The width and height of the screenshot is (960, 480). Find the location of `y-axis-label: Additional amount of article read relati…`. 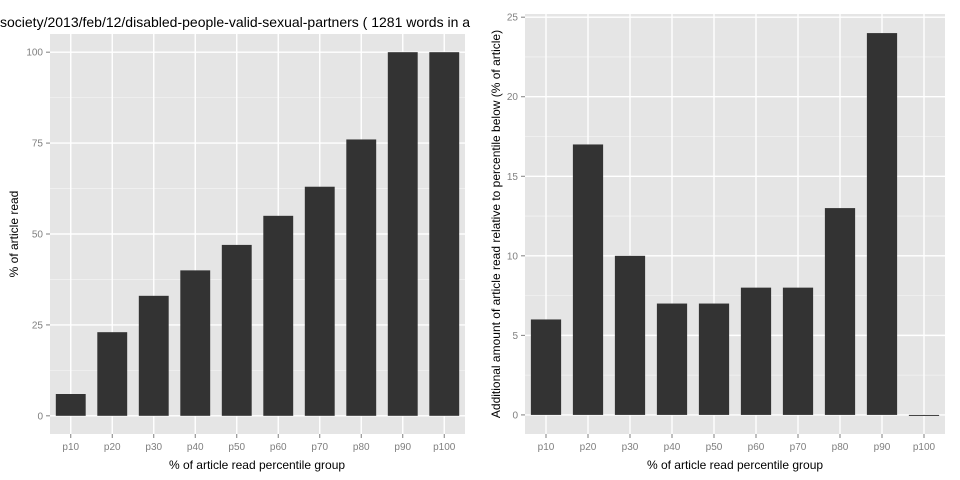

y-axis-label: Additional amount of article read relati… is located at coordinates (496, 224).